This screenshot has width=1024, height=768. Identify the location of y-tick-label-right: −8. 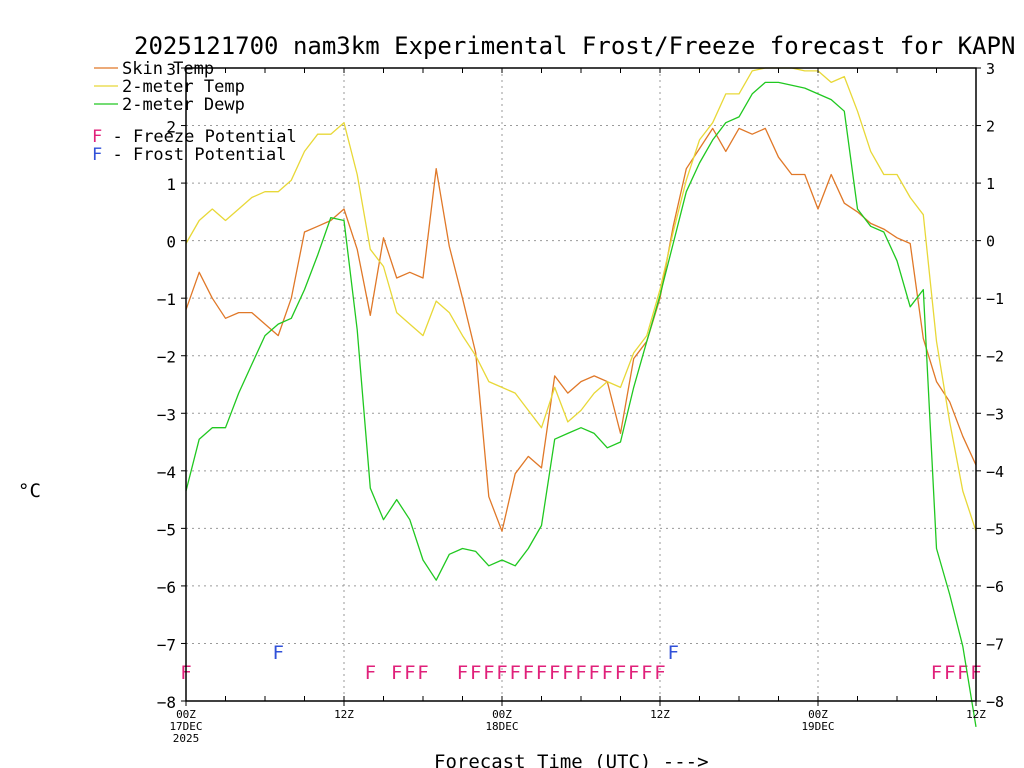
(995, 702).